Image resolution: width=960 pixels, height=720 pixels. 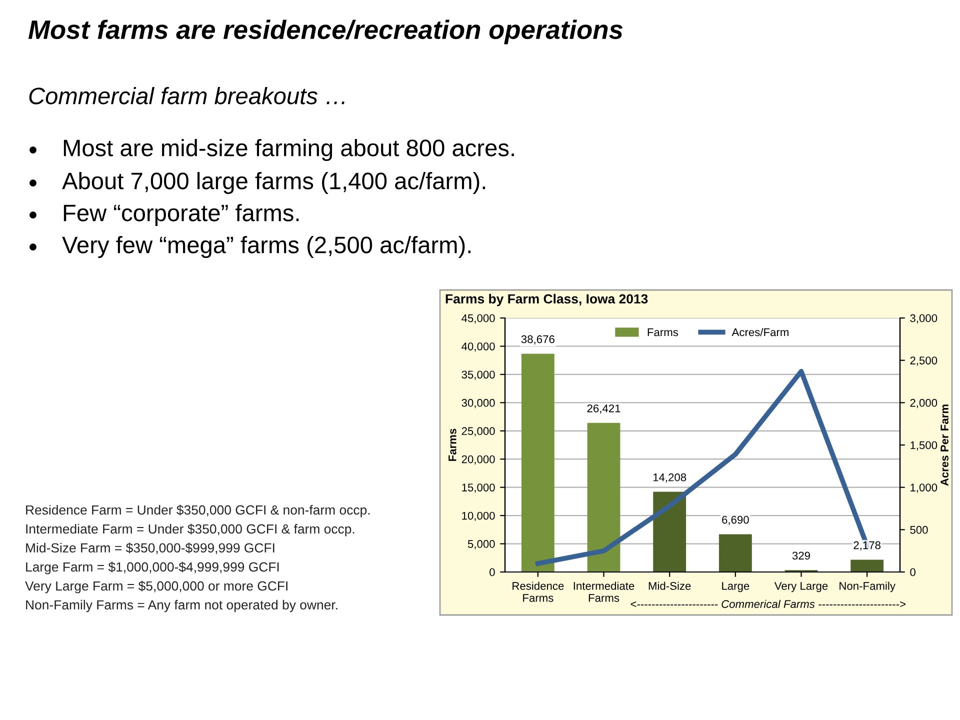 What do you see at coordinates (478, 319) in the screenshot?
I see `y-tick-label: 45,000` at bounding box center [478, 319].